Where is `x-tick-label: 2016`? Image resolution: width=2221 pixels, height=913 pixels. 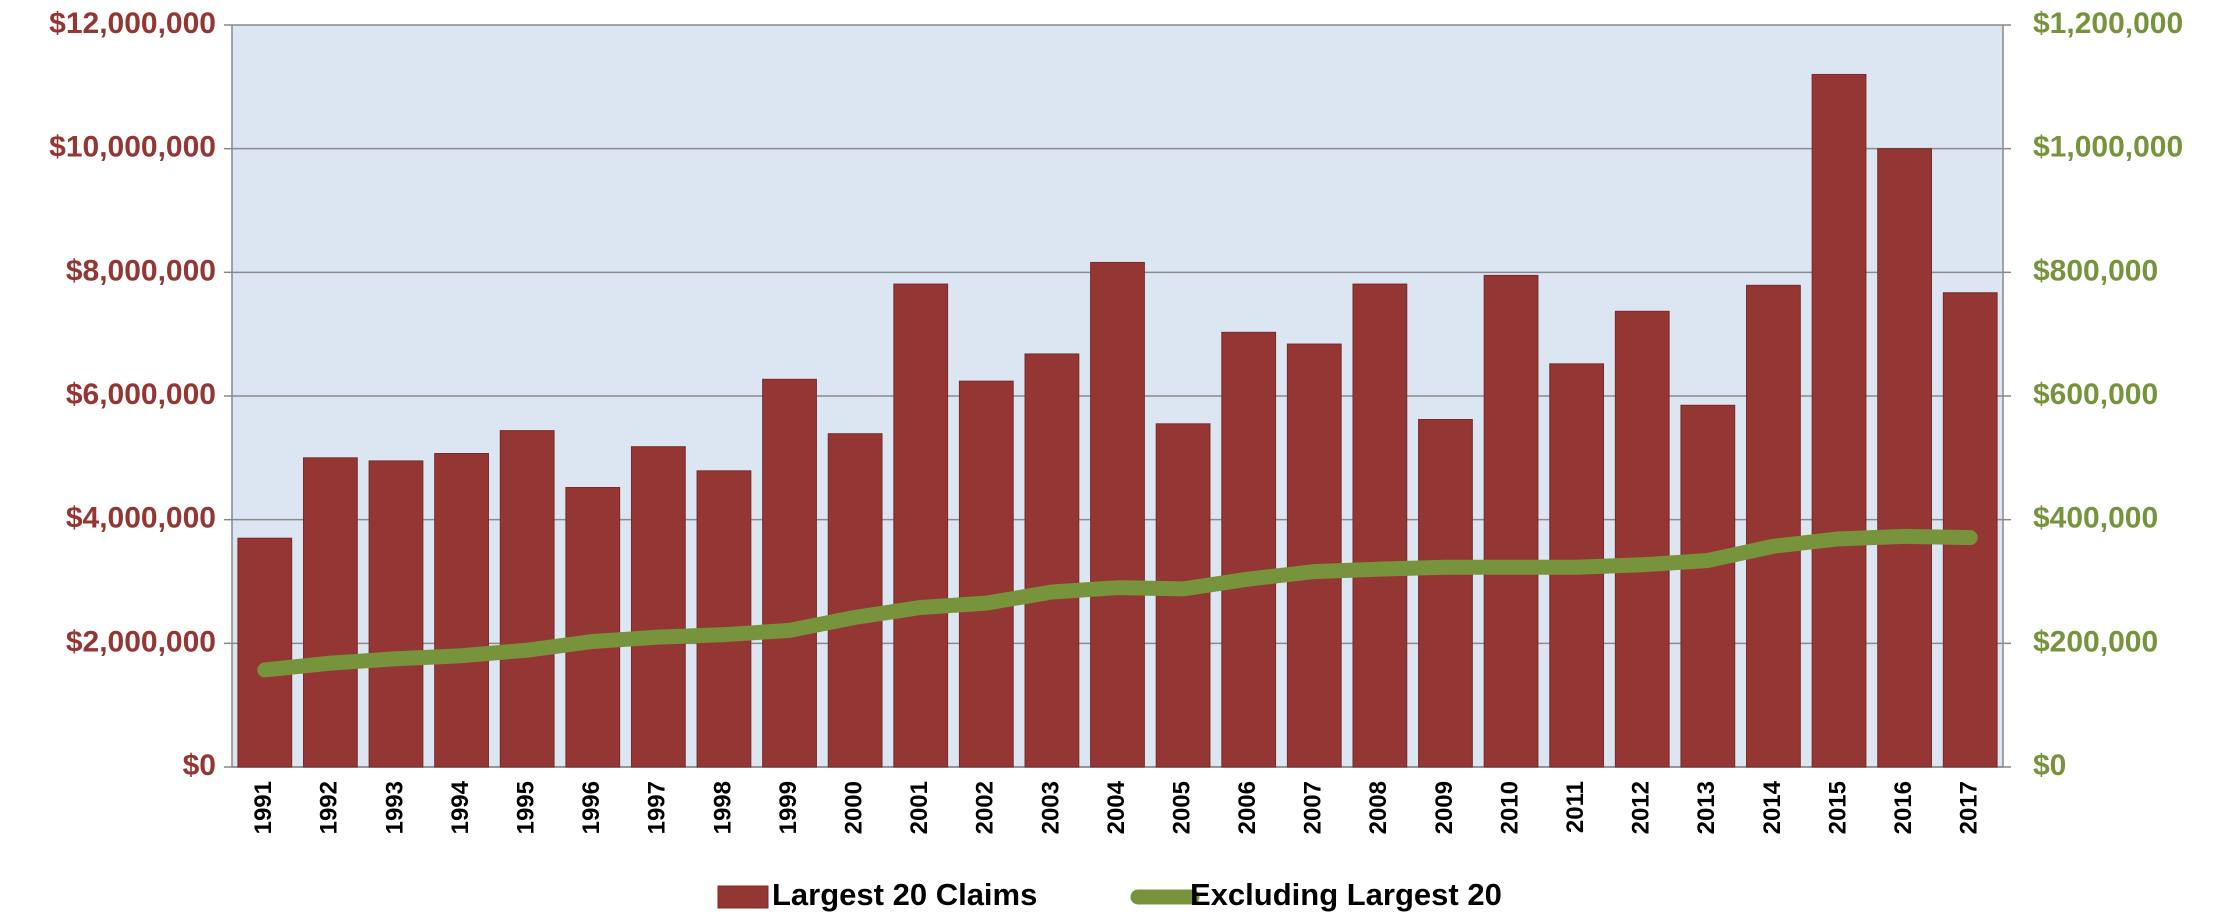
x-tick-label: 2016 is located at coordinates (1903, 807).